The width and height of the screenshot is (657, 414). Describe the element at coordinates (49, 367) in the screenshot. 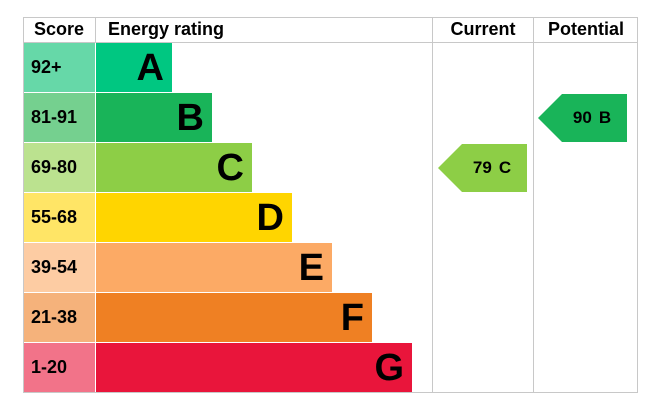

I see `score-label: 1-20` at that location.